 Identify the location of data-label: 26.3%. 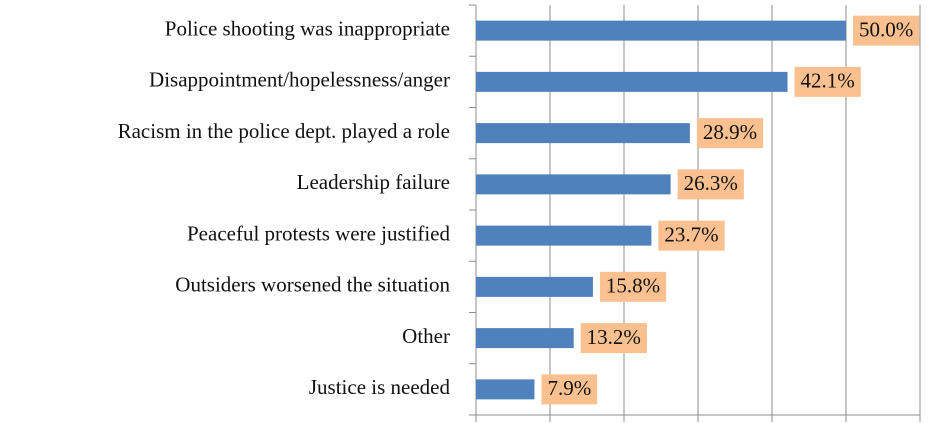
(711, 183).